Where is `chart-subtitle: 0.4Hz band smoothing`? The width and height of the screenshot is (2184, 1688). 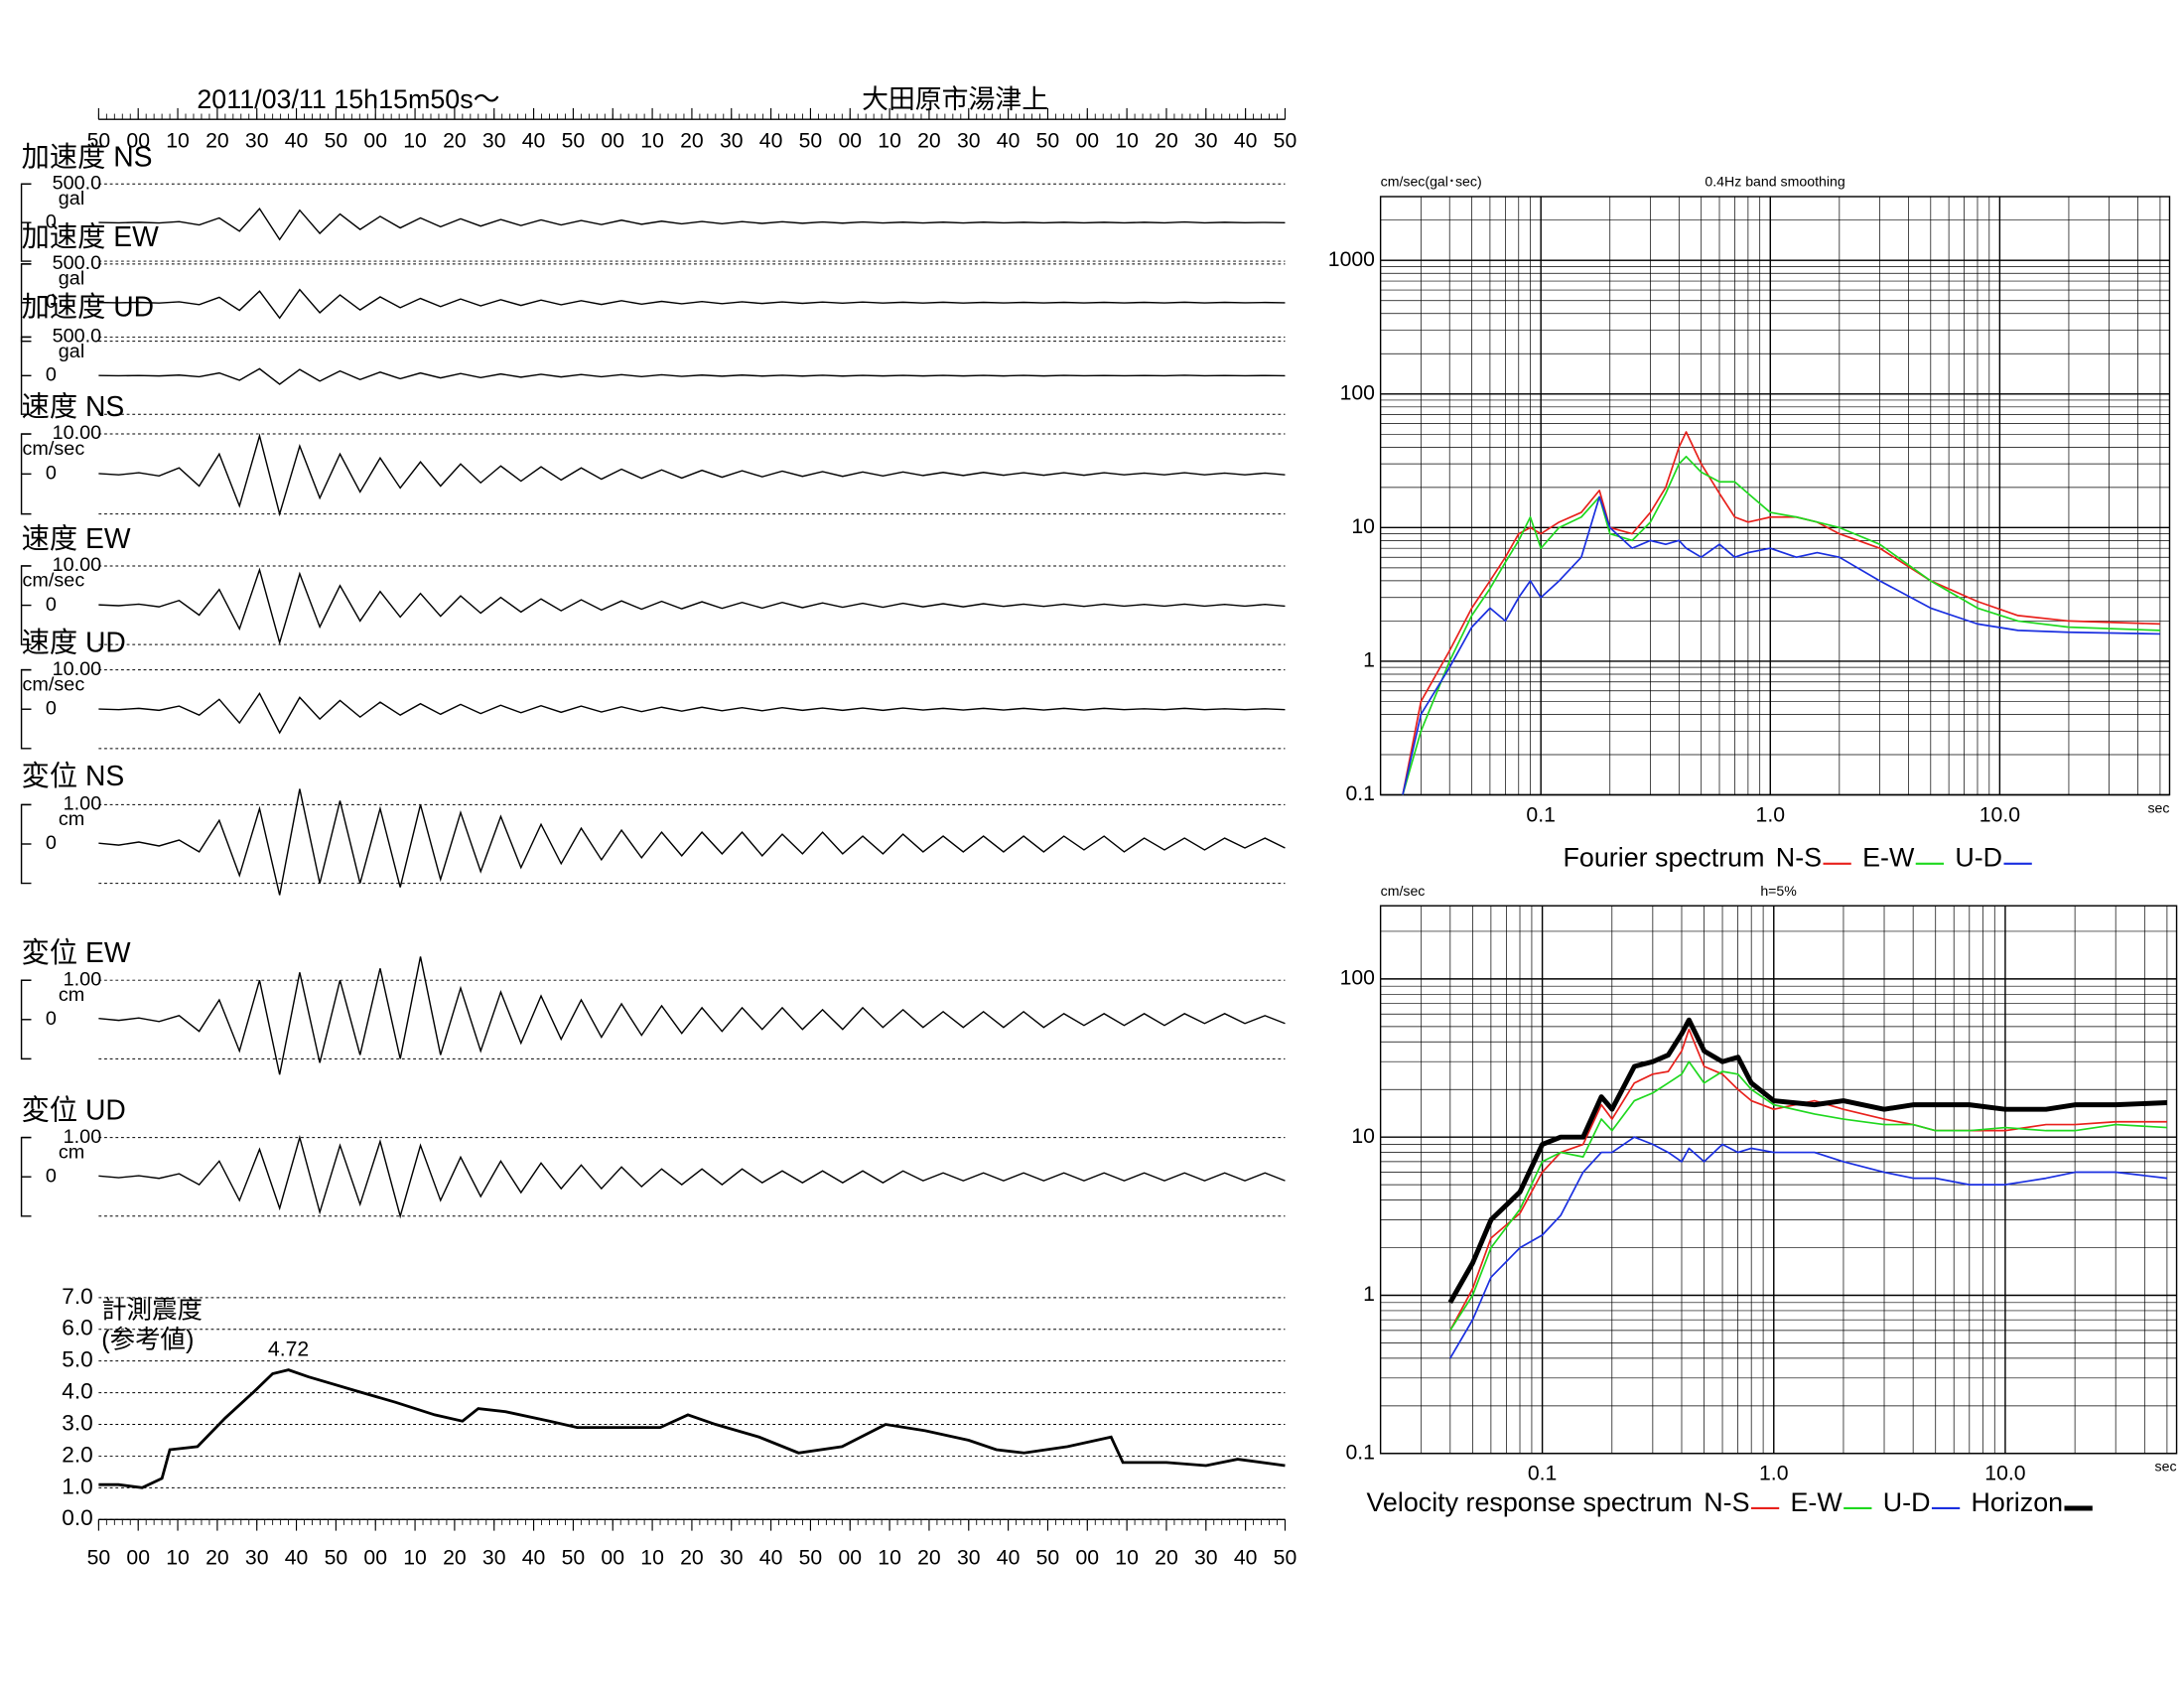 chart-subtitle: 0.4Hz band smoothing is located at coordinates (1774, 182).